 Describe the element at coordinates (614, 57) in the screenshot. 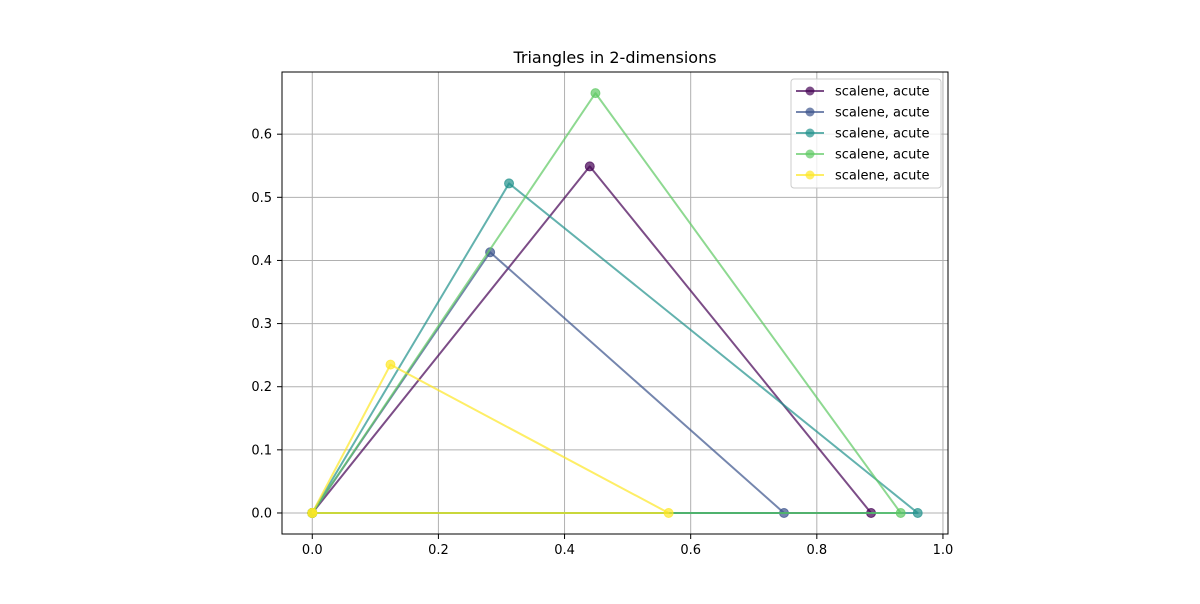

I see `chart-title: Triangles in 2-dimensions` at that location.